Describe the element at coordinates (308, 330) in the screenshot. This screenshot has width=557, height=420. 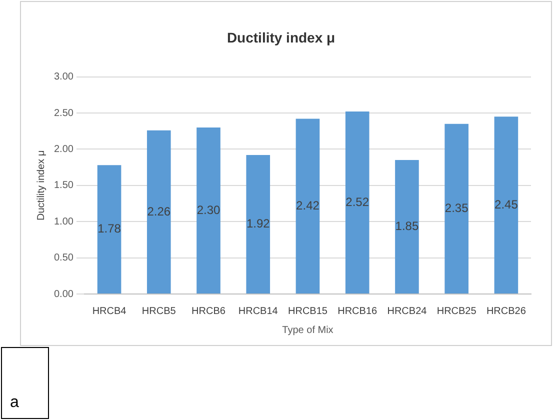
I see `x-axis-title: Type of Mix` at that location.